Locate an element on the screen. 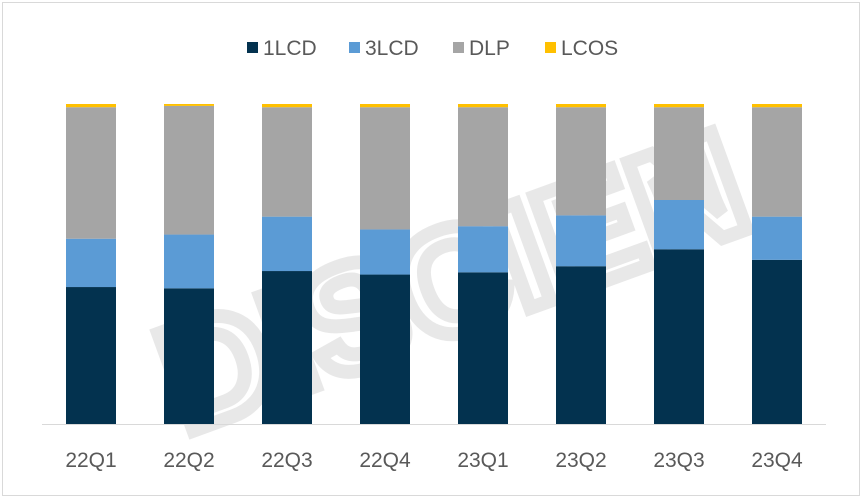 The height and width of the screenshot is (501, 865). bar-stack-23Q1 is located at coordinates (483, 264).